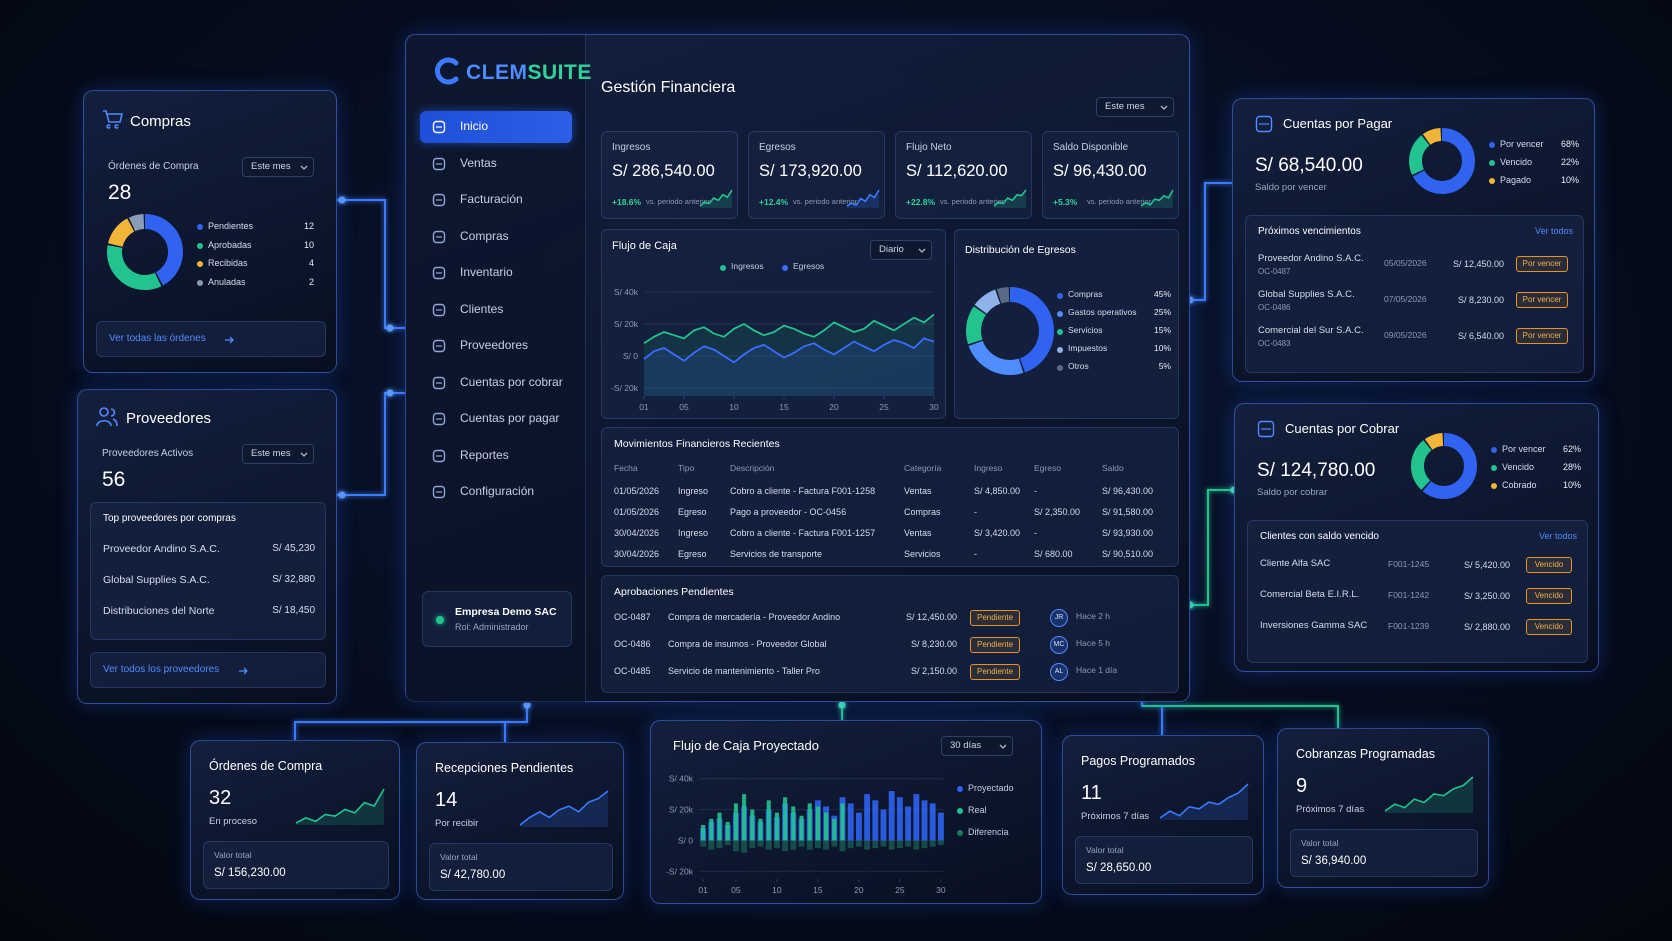  I want to click on nav-item: Proveedores, so click(496, 346).